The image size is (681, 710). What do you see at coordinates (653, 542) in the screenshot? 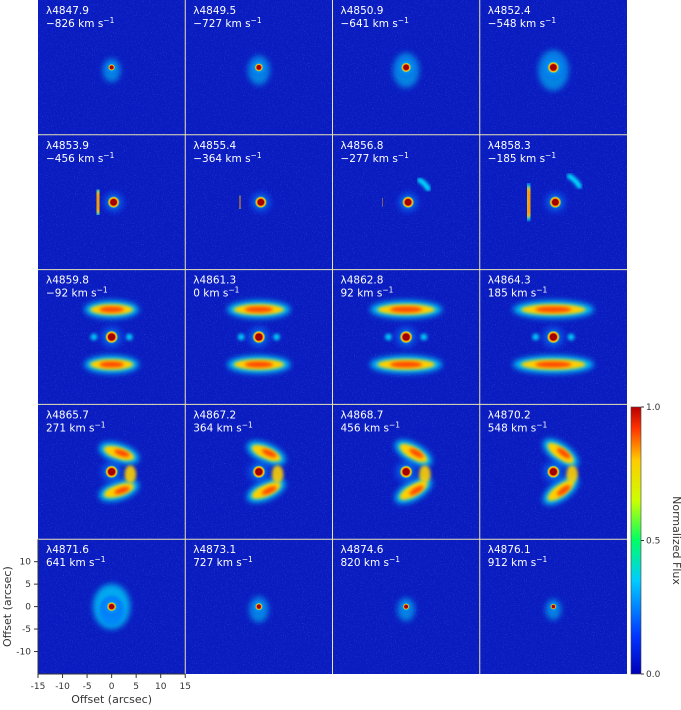
I see `colorbar-tick-label: 0.5` at bounding box center [653, 542].